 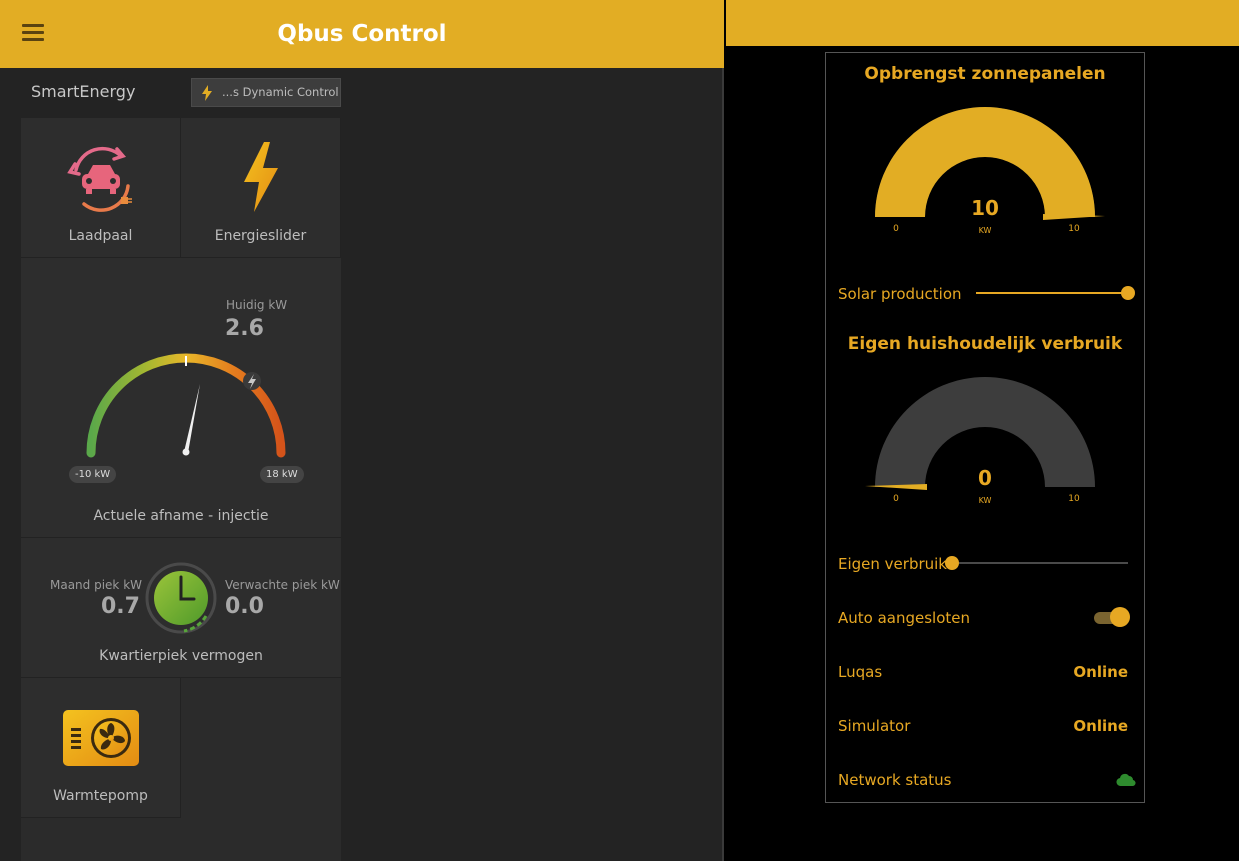 I want to click on household-gauge: 0 KW 0 10, so click(x=980, y=441).